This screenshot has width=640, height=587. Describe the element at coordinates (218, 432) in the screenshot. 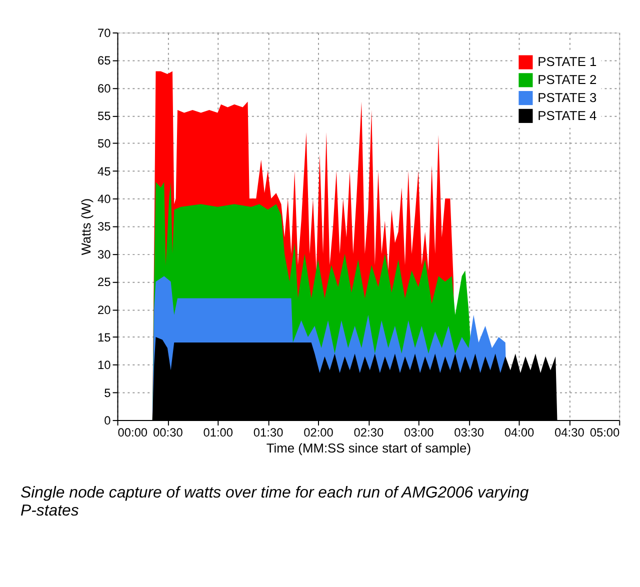

I see `x-tick-label: 01:00` at that location.